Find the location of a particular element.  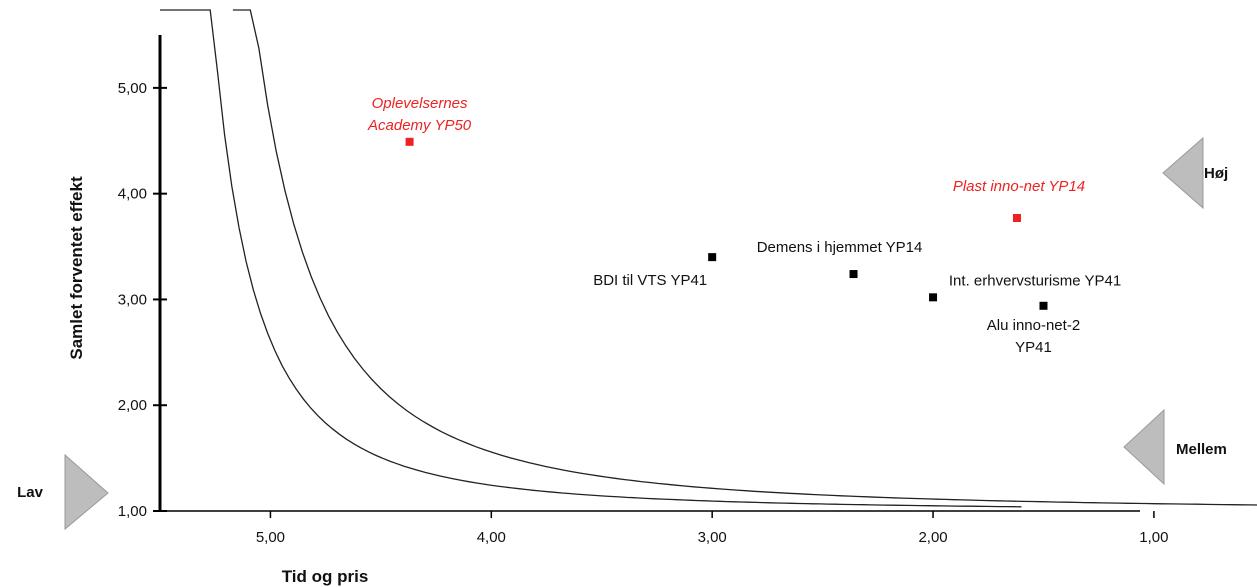

point-label: Alu inno-net-2 is located at coordinates (1033, 325).